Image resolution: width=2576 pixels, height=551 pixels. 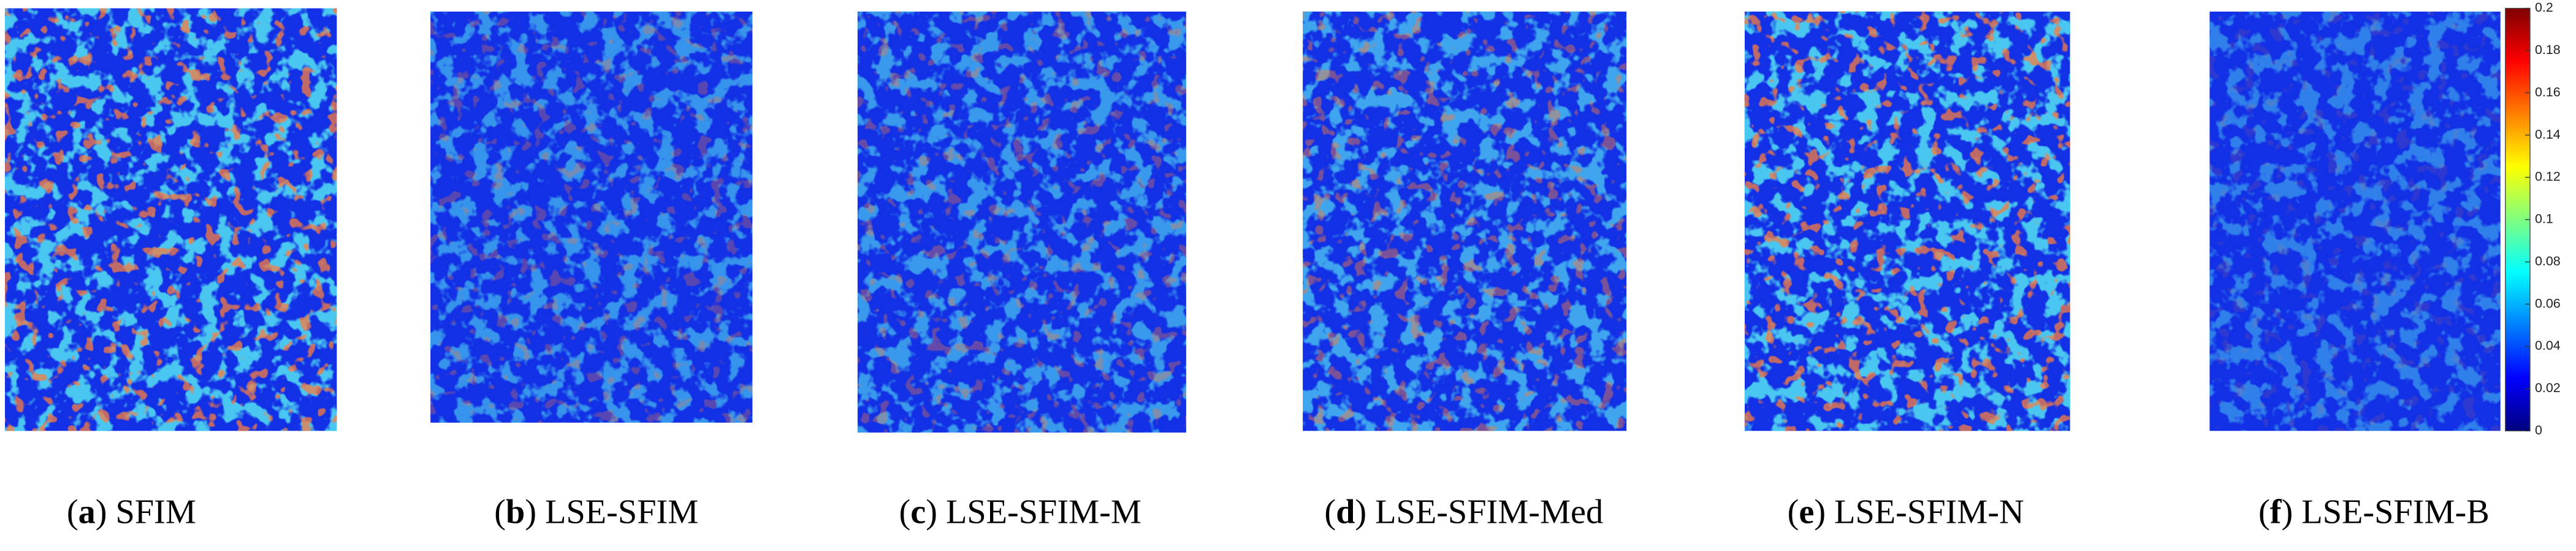 I want to click on colorbar-tick-label: 0.16, so click(x=2548, y=92).